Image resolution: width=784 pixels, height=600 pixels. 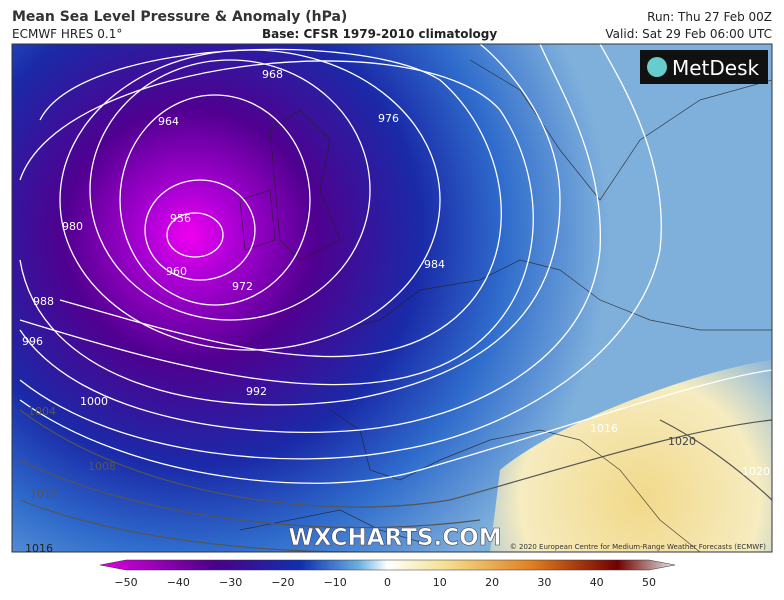 I want to click on contour-label: 1008, so click(x=102, y=466).